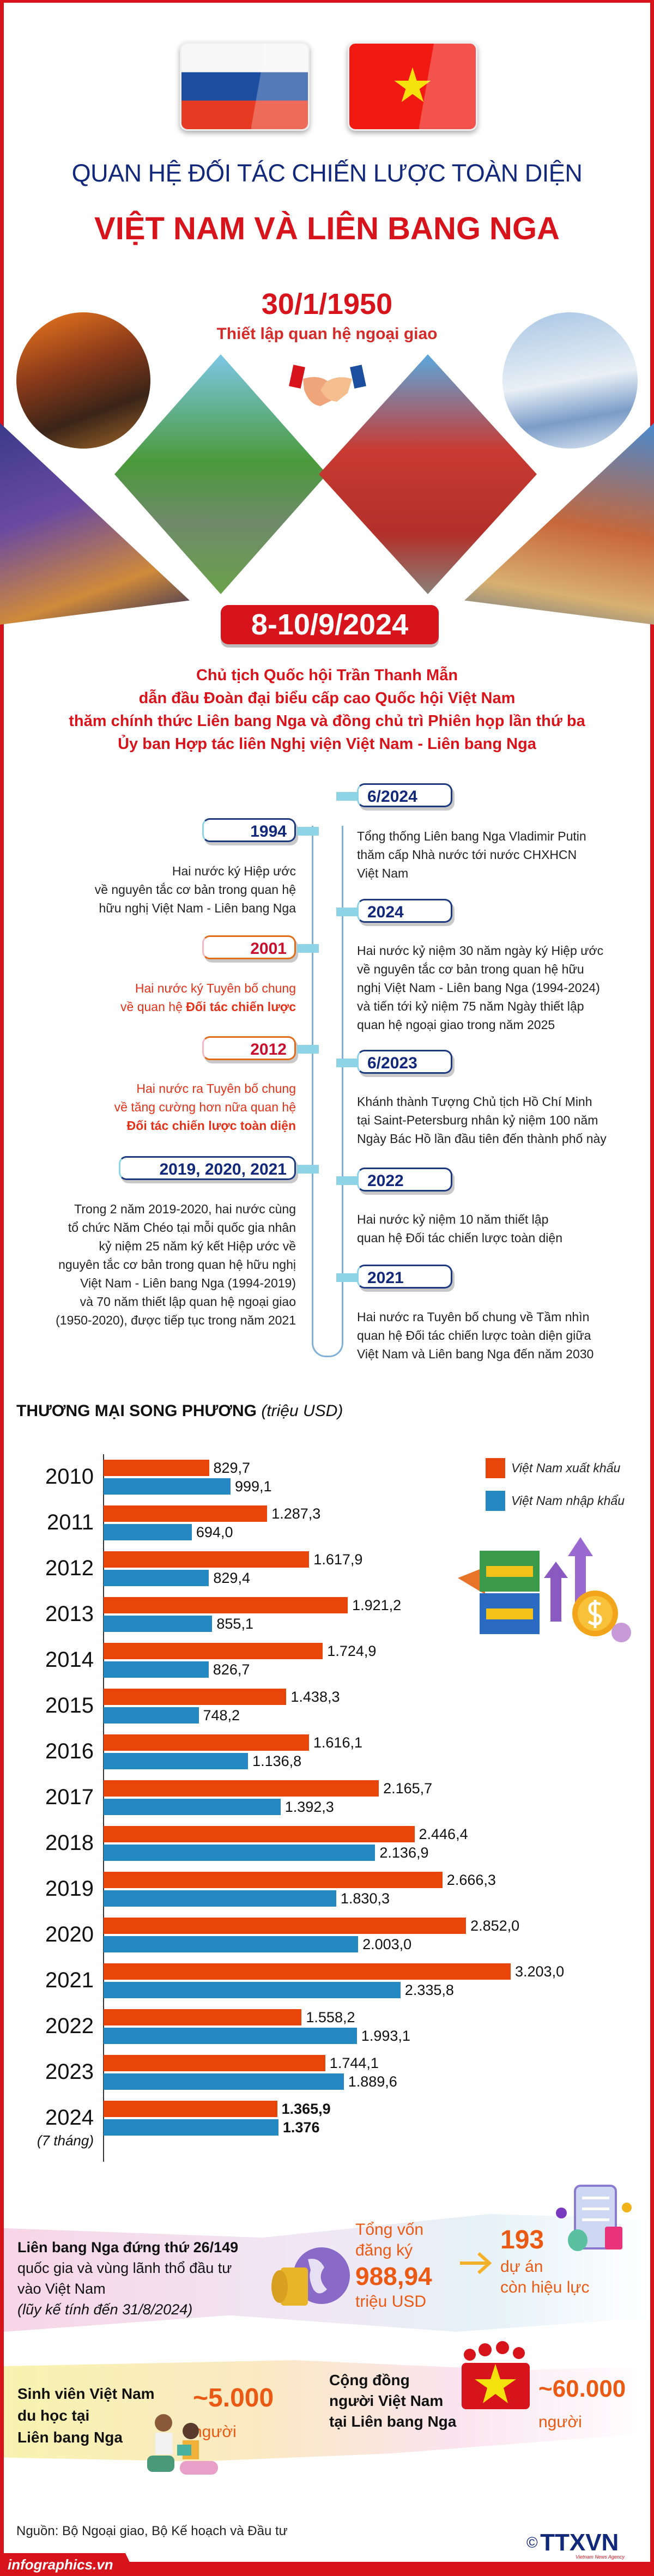  Describe the element at coordinates (386, 912) in the screenshot. I see `timeline-year: 2024` at that location.